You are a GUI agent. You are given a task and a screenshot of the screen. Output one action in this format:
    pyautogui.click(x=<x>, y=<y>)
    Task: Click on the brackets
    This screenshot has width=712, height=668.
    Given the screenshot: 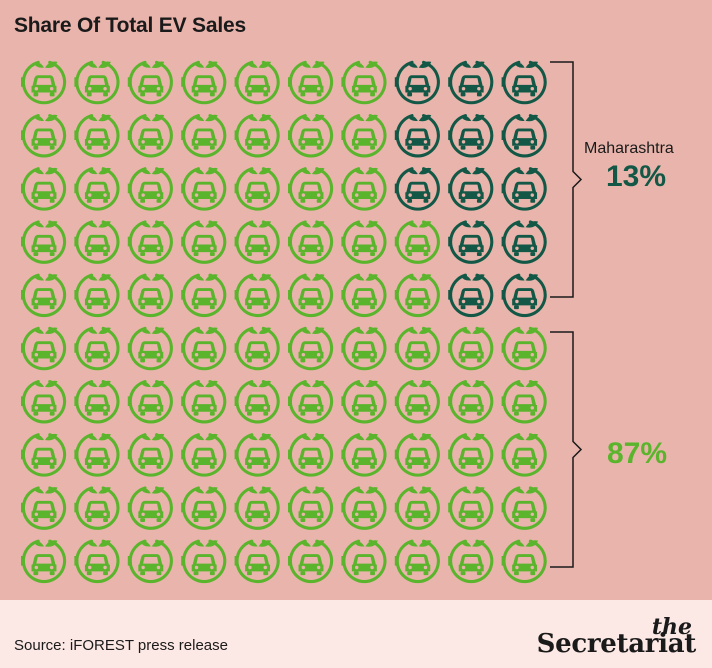 What is the action you would take?
    pyautogui.click(x=566, y=314)
    